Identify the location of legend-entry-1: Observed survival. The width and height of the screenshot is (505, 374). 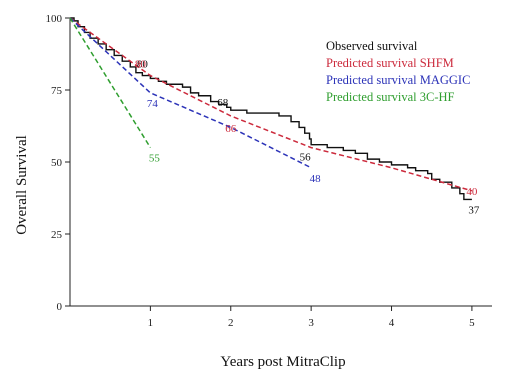
(372, 46).